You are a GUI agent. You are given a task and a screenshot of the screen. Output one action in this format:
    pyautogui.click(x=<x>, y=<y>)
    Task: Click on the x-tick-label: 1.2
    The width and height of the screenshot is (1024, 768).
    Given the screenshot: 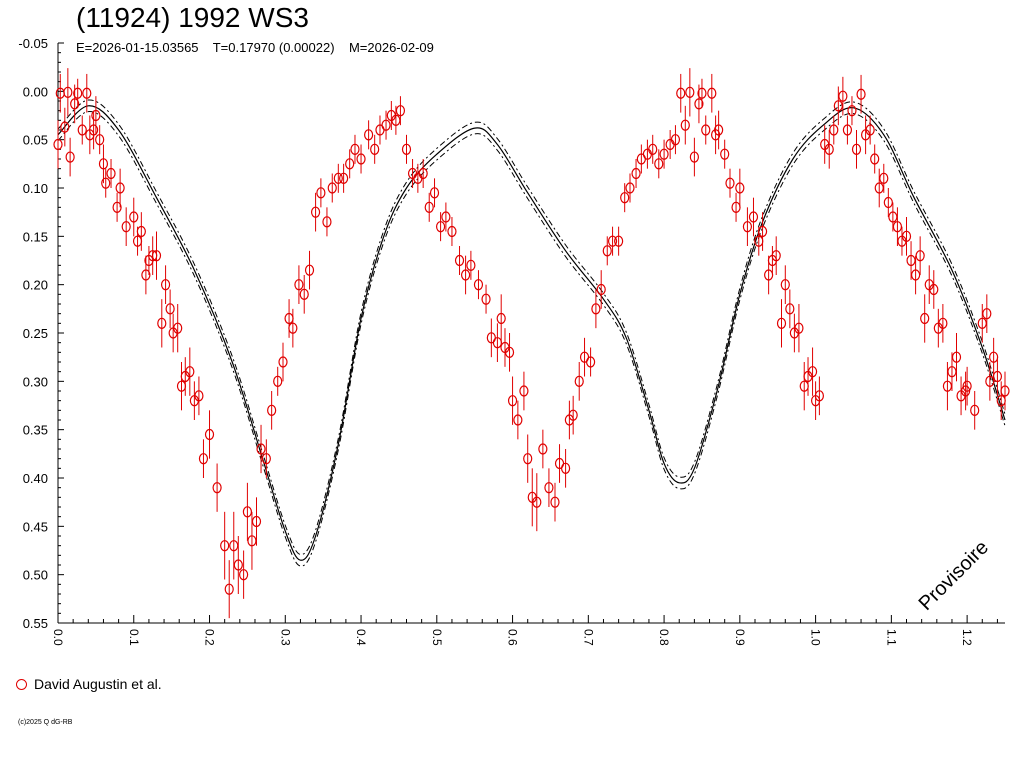 What is the action you would take?
    pyautogui.click(x=967, y=637)
    